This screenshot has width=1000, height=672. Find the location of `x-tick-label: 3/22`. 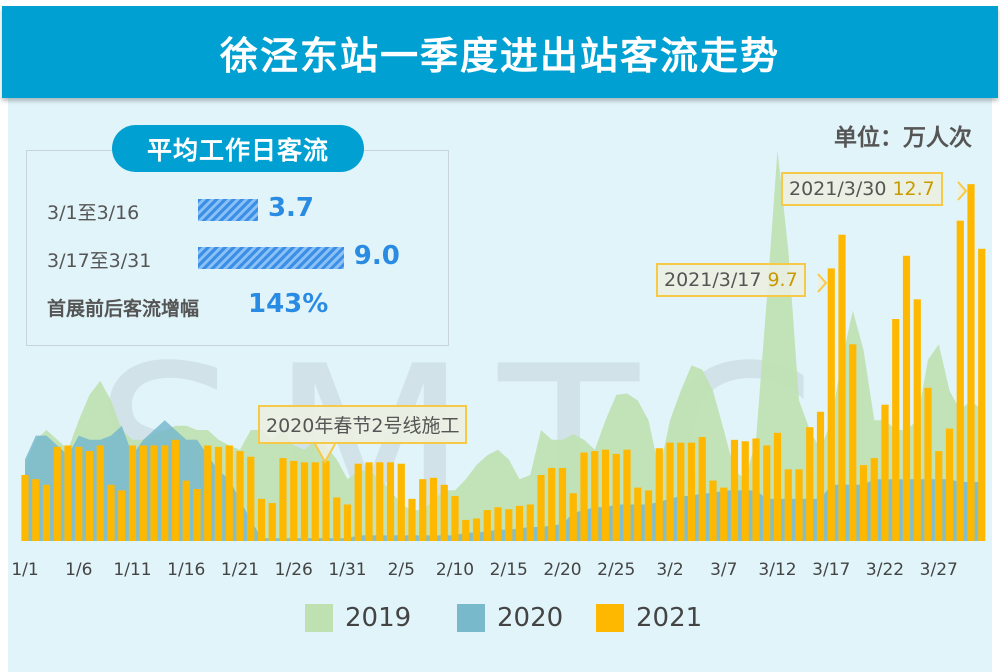

x-tick-label: 3/22 is located at coordinates (885, 570).